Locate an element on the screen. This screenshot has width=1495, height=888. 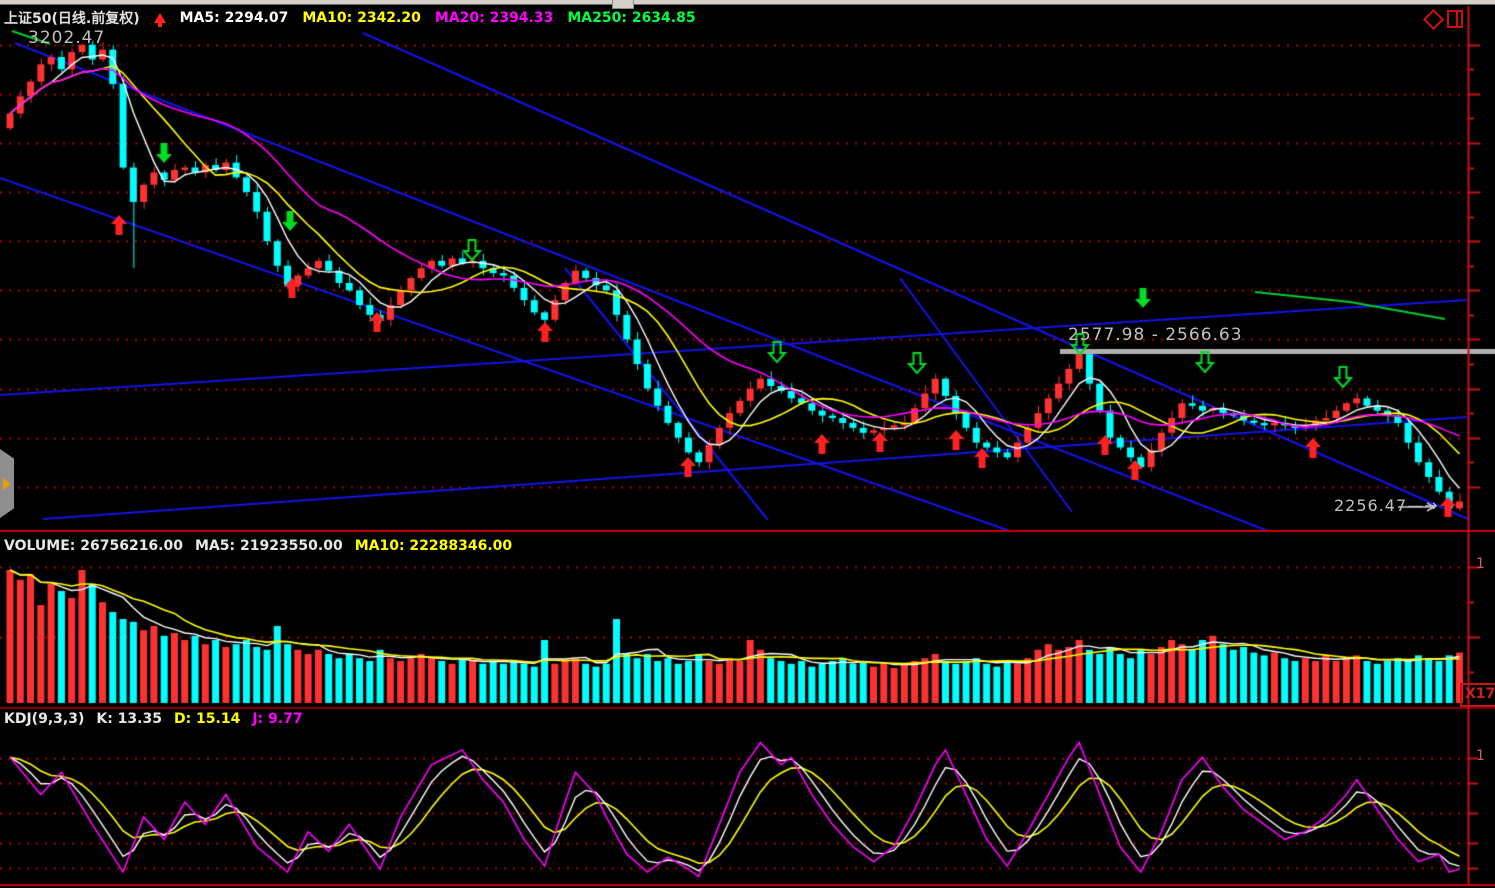
kdj-panel-title: KDJ(9,3,3) K: 13.35 D: 15.14 J: 9.77 is located at coordinates (153, 719).